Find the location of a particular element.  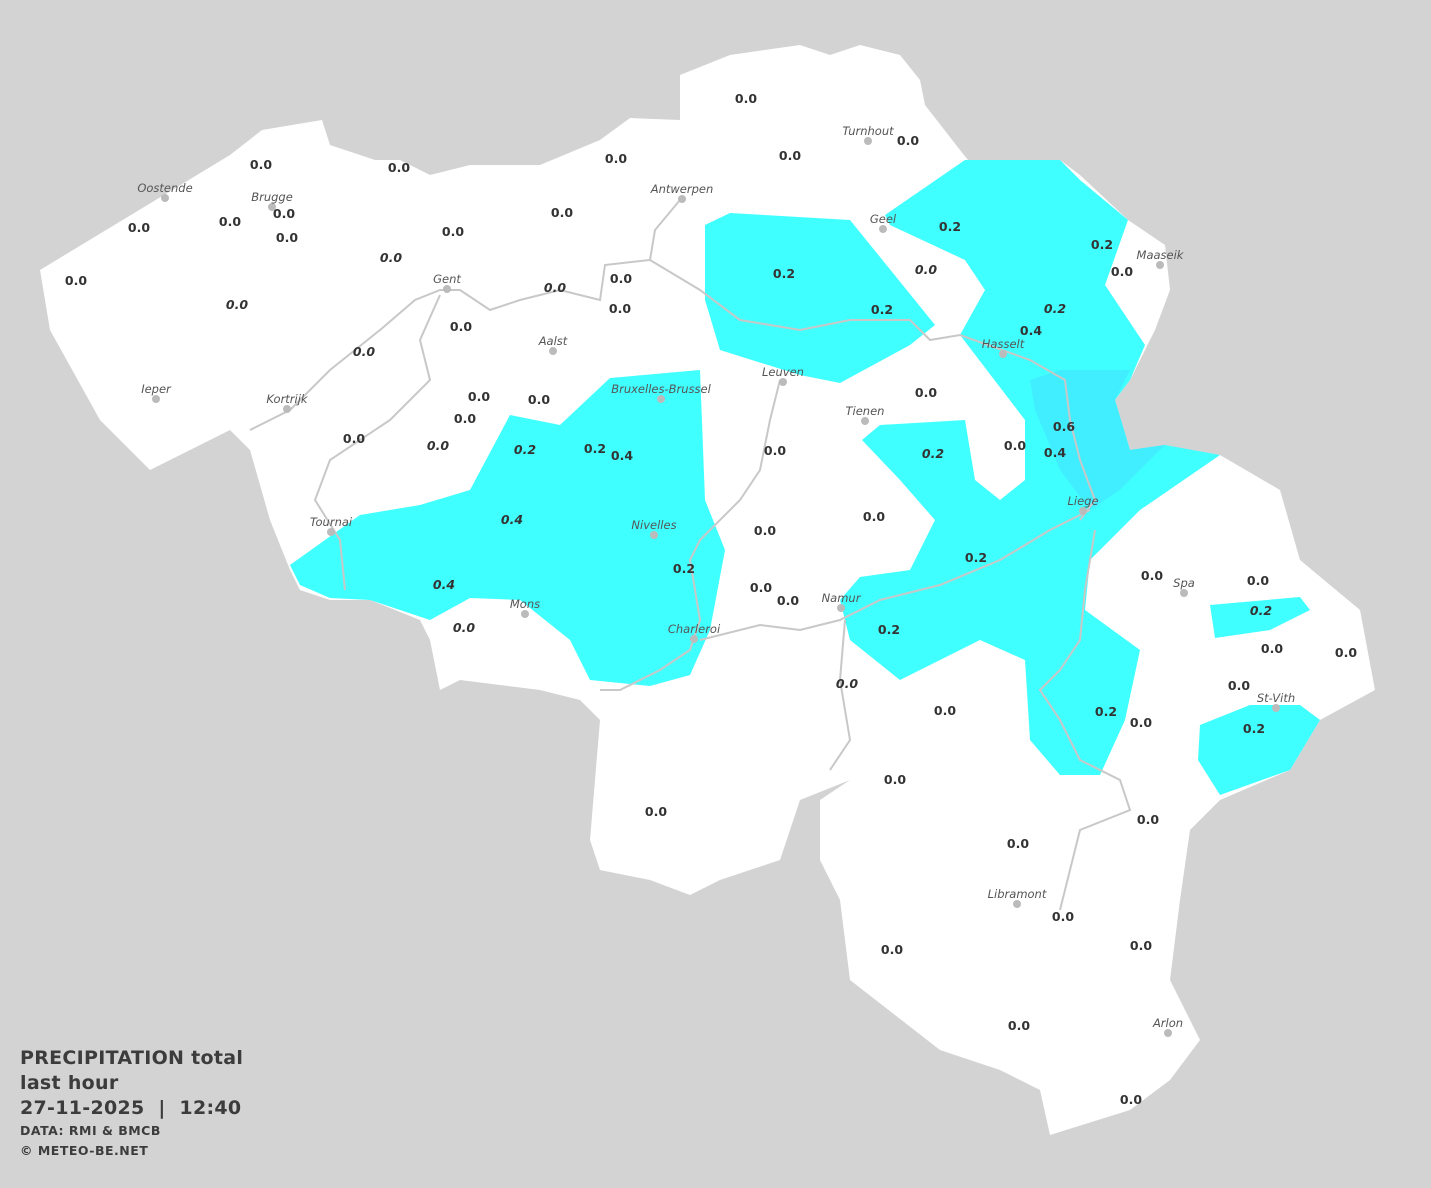

city-label: Charleroi is located at coordinates (694, 629).